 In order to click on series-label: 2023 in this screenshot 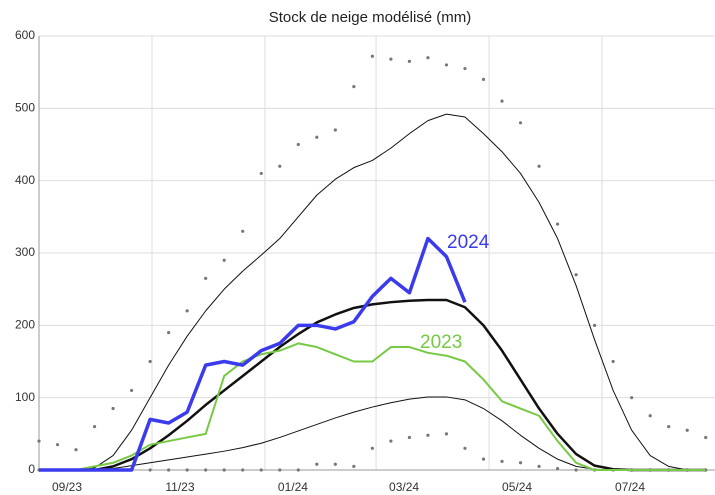, I will do `click(441, 342)`.